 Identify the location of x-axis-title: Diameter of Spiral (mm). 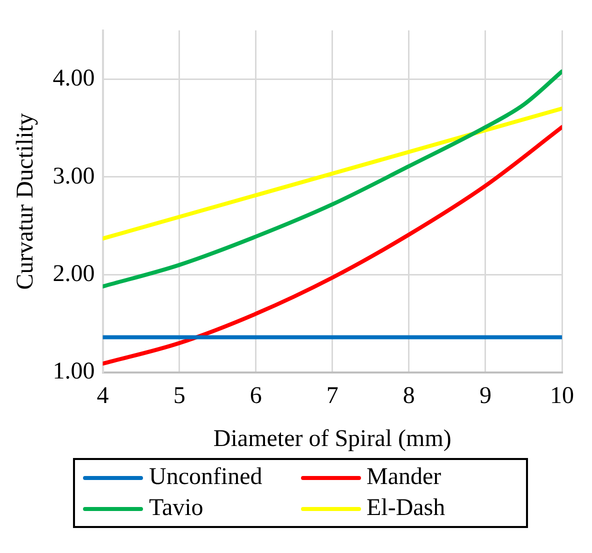
(332, 439).